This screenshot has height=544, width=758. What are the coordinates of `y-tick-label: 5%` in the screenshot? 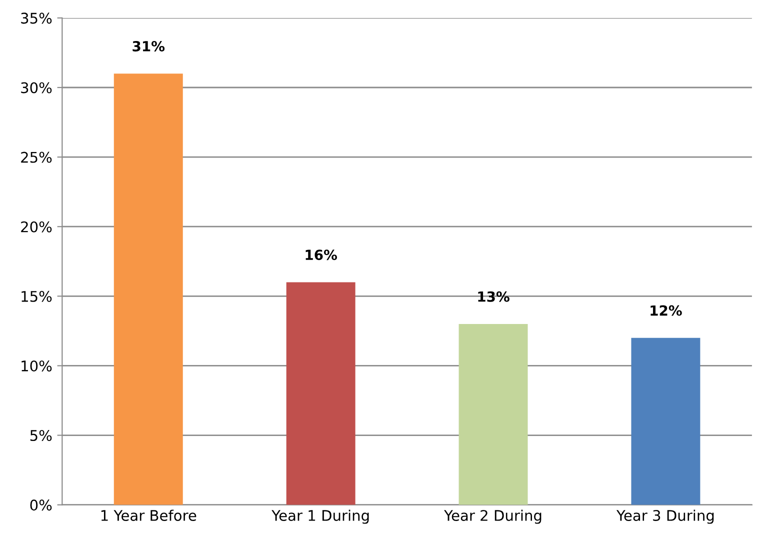 It's located at (41, 436).